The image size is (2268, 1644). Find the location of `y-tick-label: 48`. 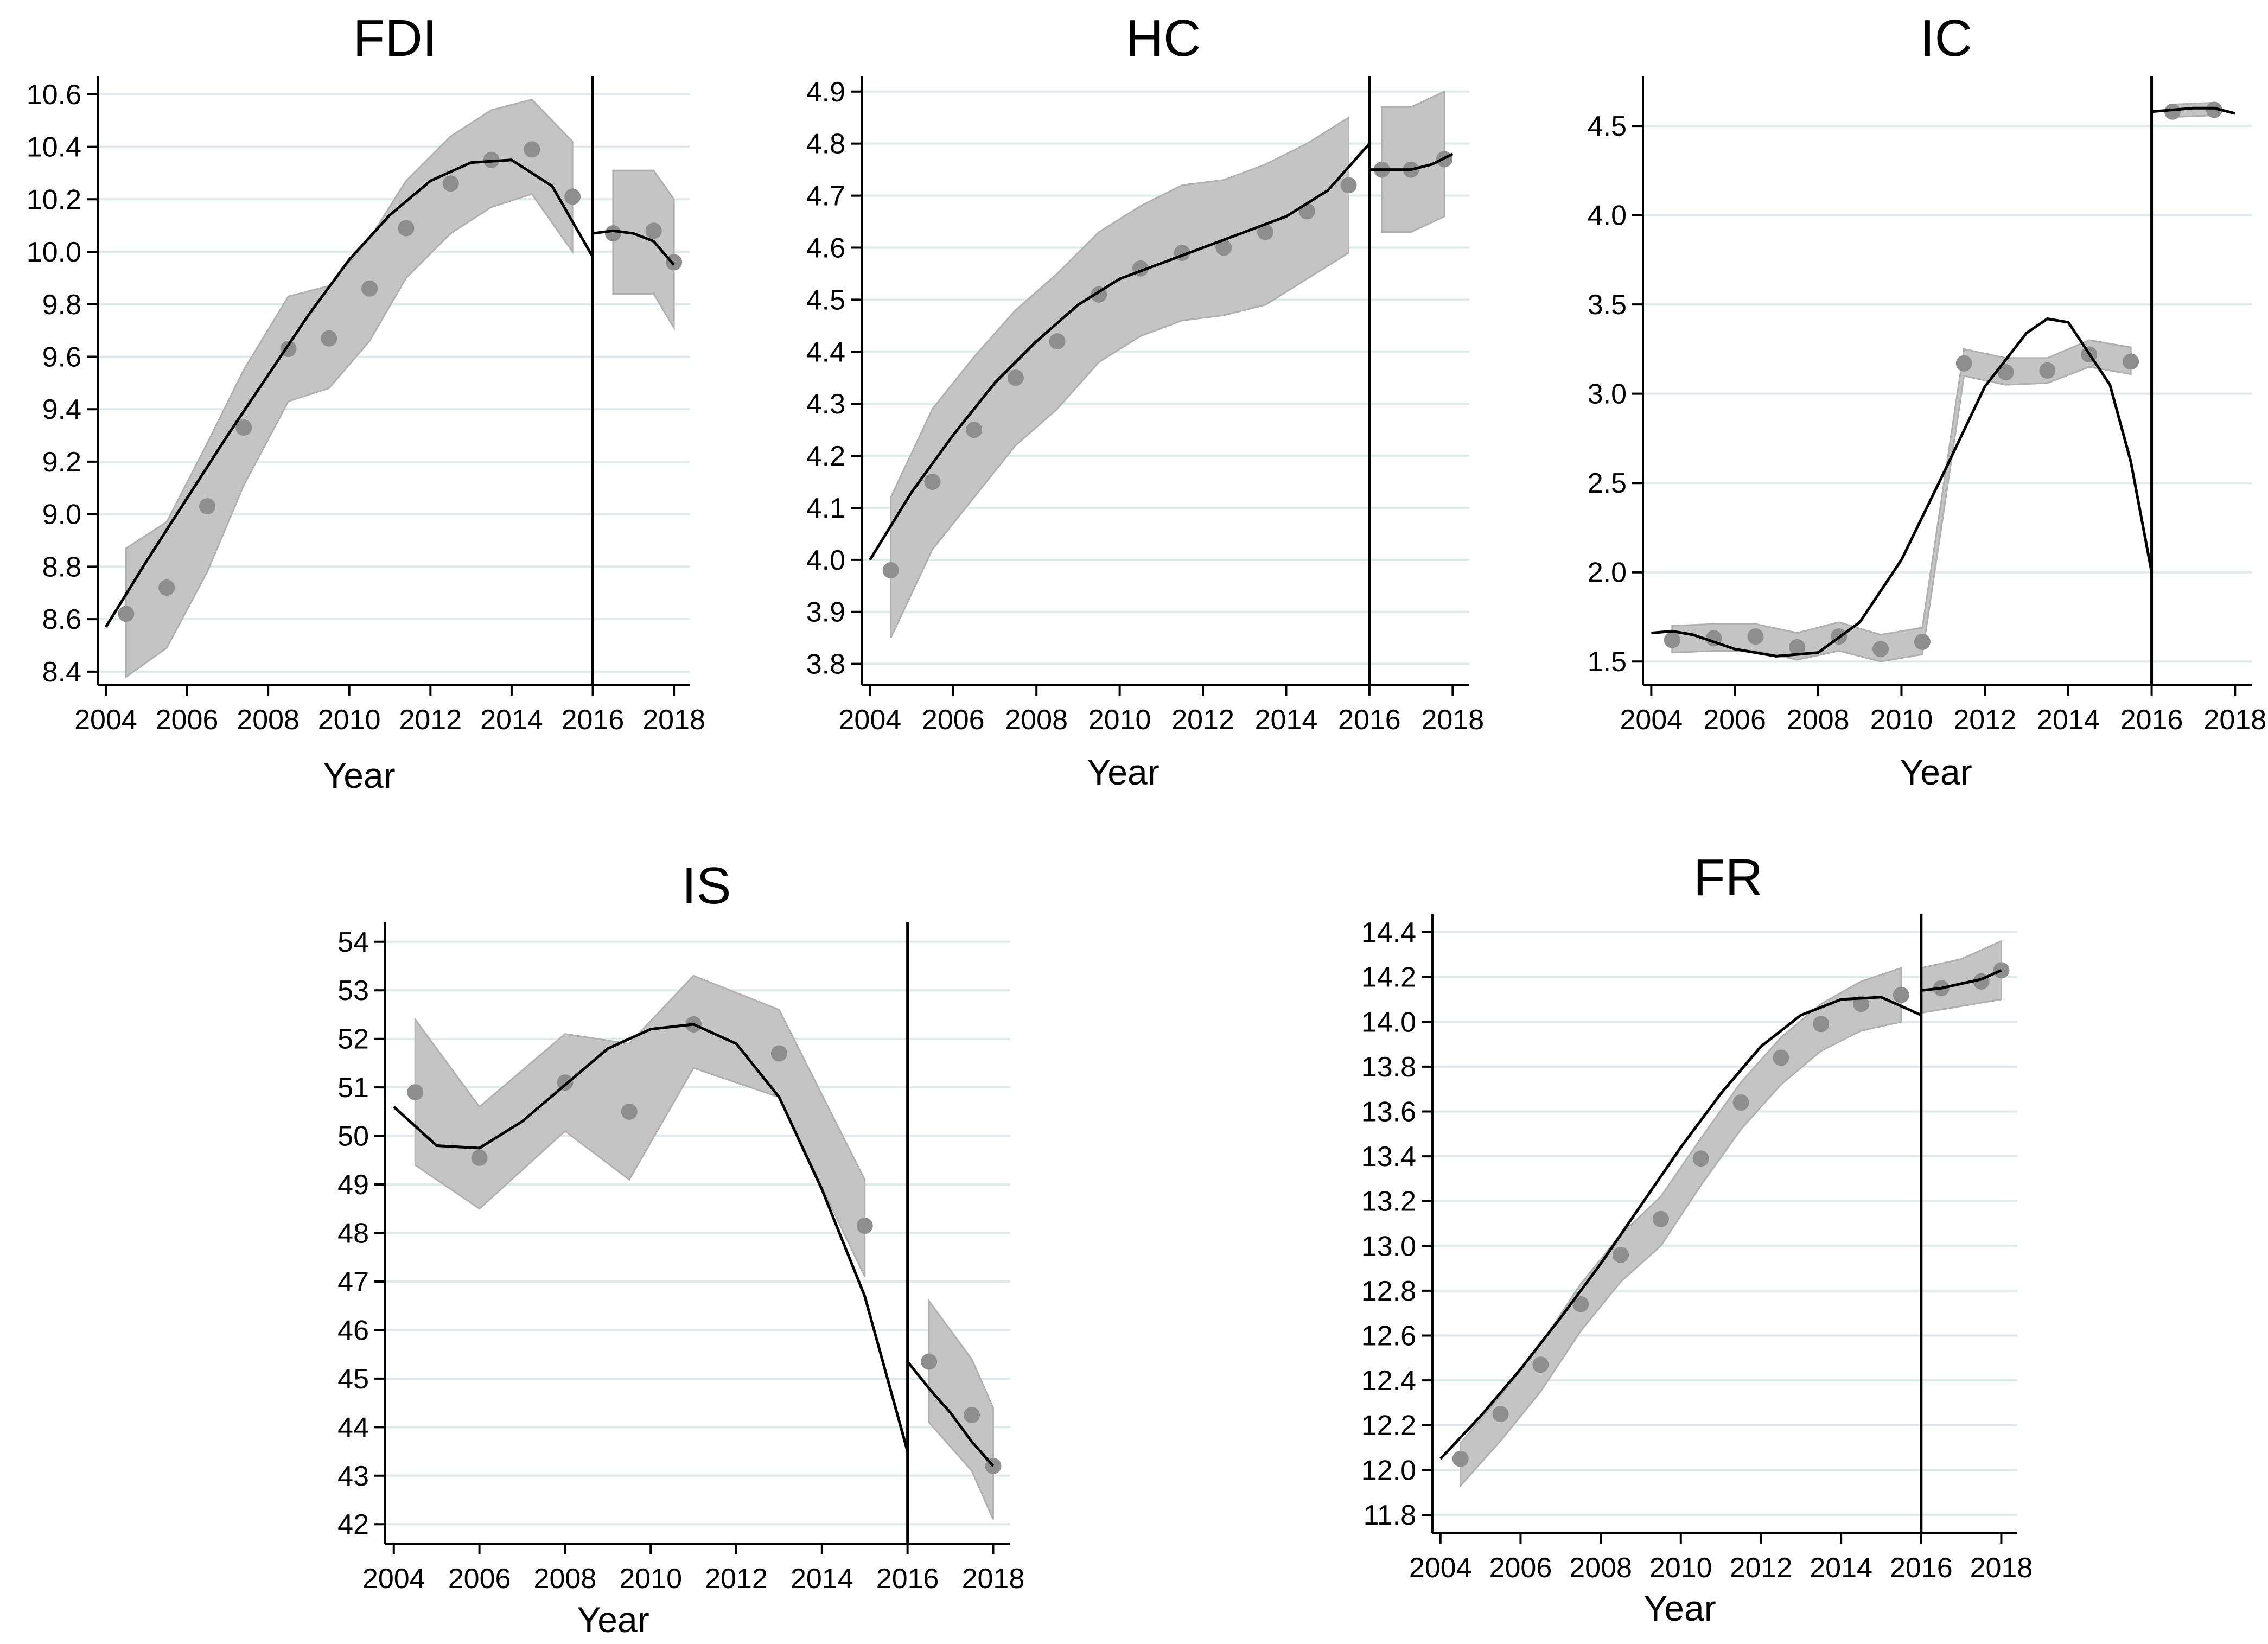

y-tick-label: 48 is located at coordinates (353, 1234).